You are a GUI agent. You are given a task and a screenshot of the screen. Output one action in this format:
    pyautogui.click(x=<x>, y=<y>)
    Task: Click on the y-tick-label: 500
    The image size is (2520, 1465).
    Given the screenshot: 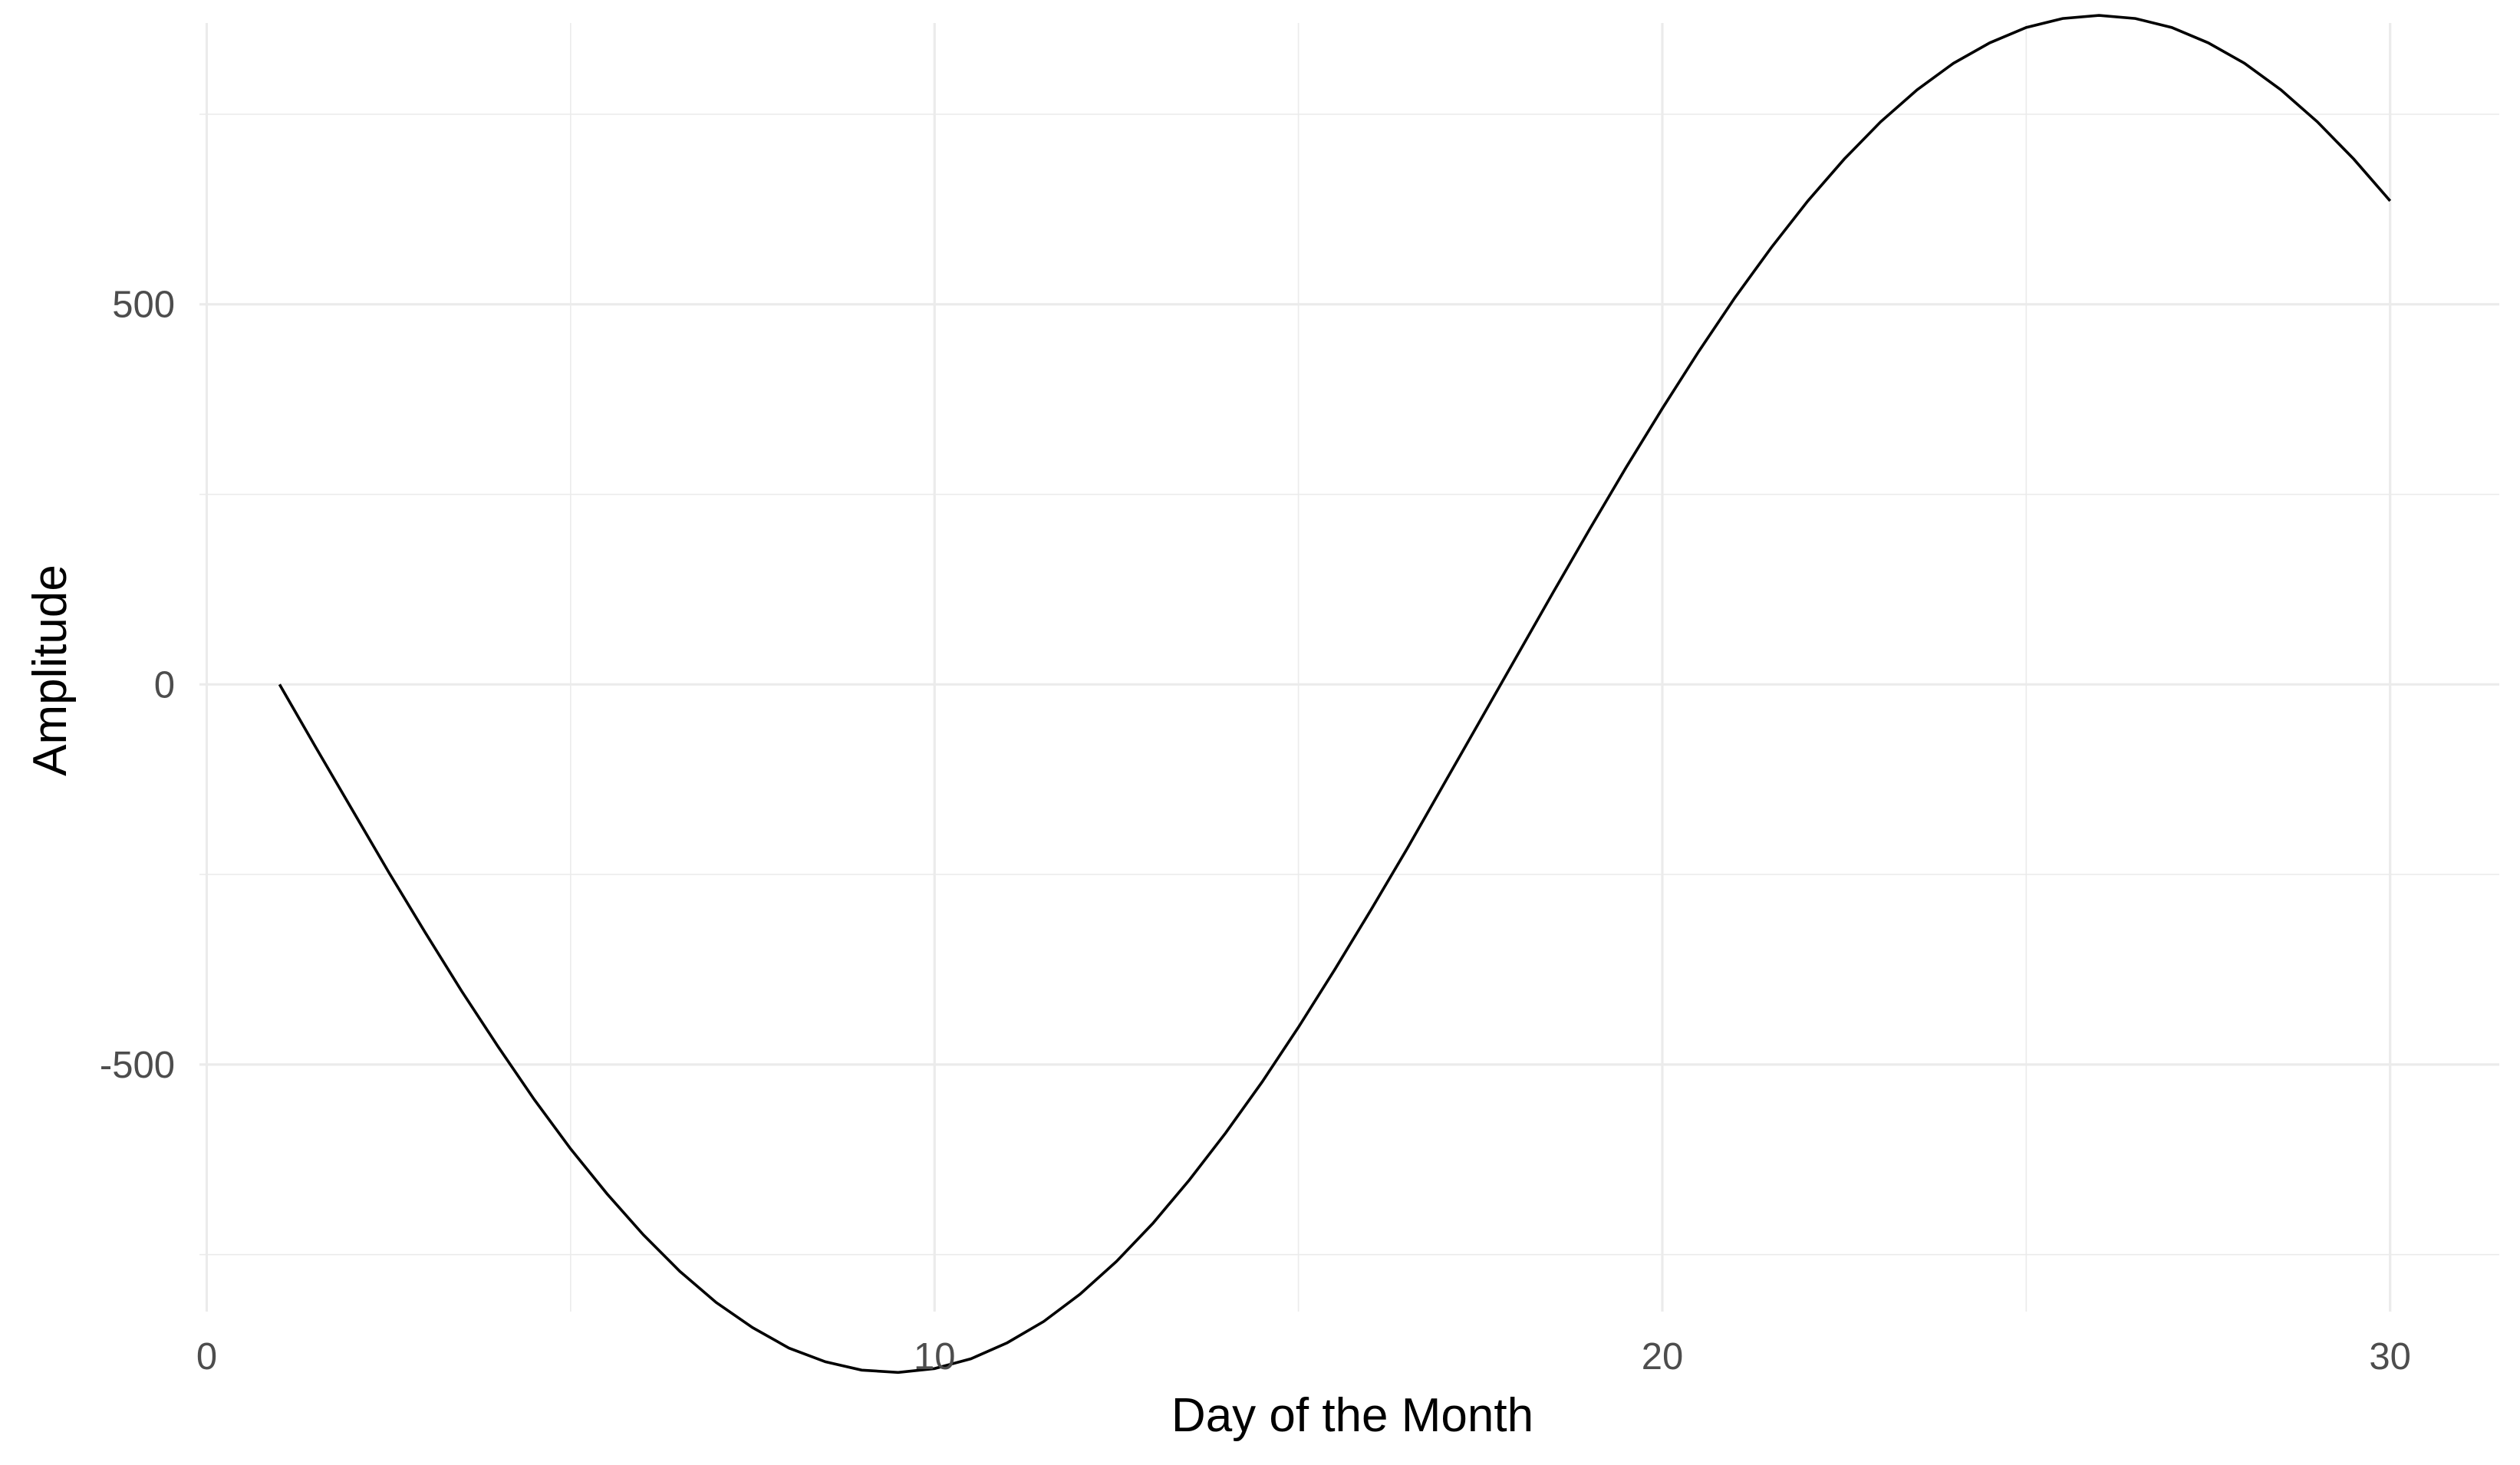 What is the action you would take?
    pyautogui.click(x=143, y=305)
    